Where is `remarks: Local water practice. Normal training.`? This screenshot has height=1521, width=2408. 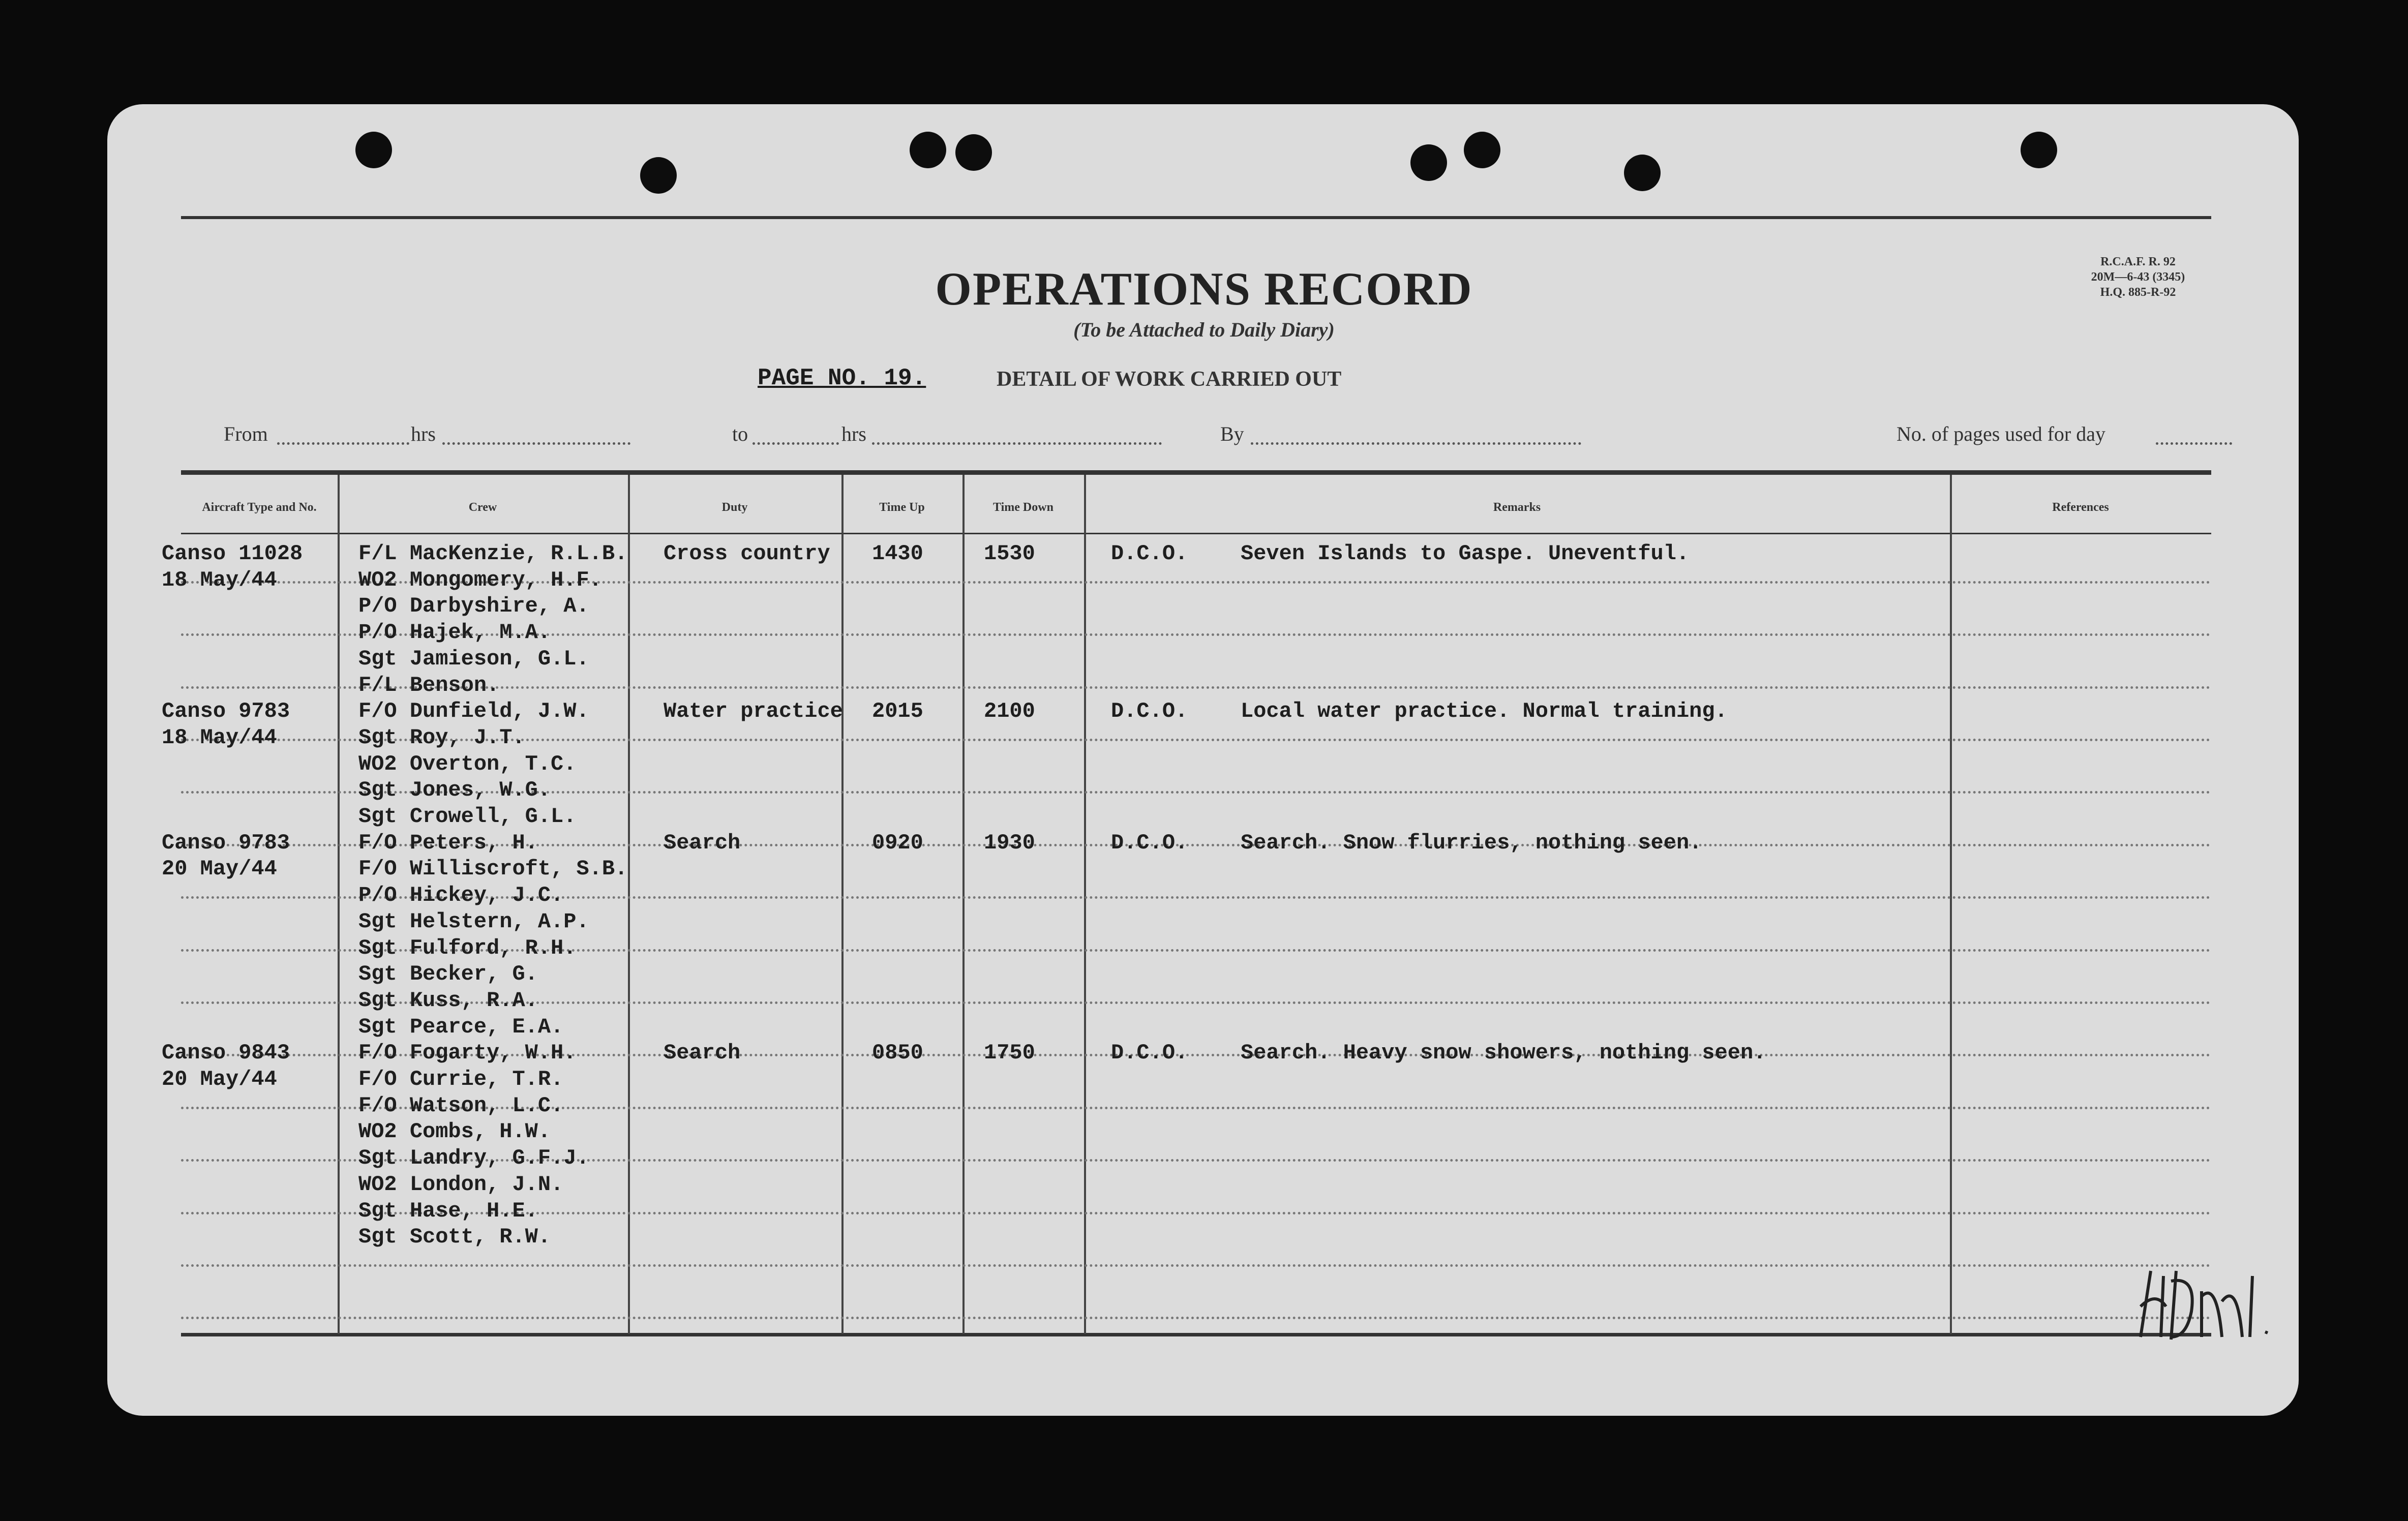 remarks: Local water practice. Normal training. is located at coordinates (1484, 711).